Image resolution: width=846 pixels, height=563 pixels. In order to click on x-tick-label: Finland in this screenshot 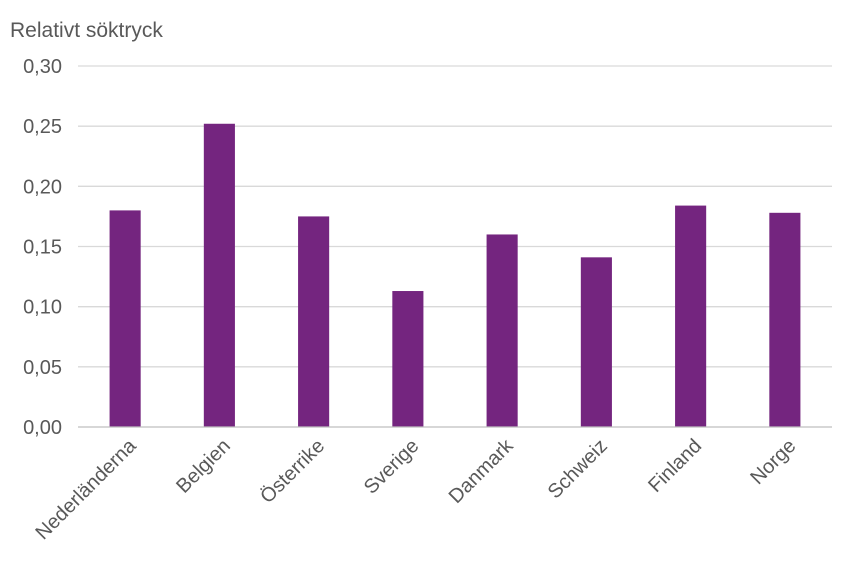, I will do `click(675, 466)`.